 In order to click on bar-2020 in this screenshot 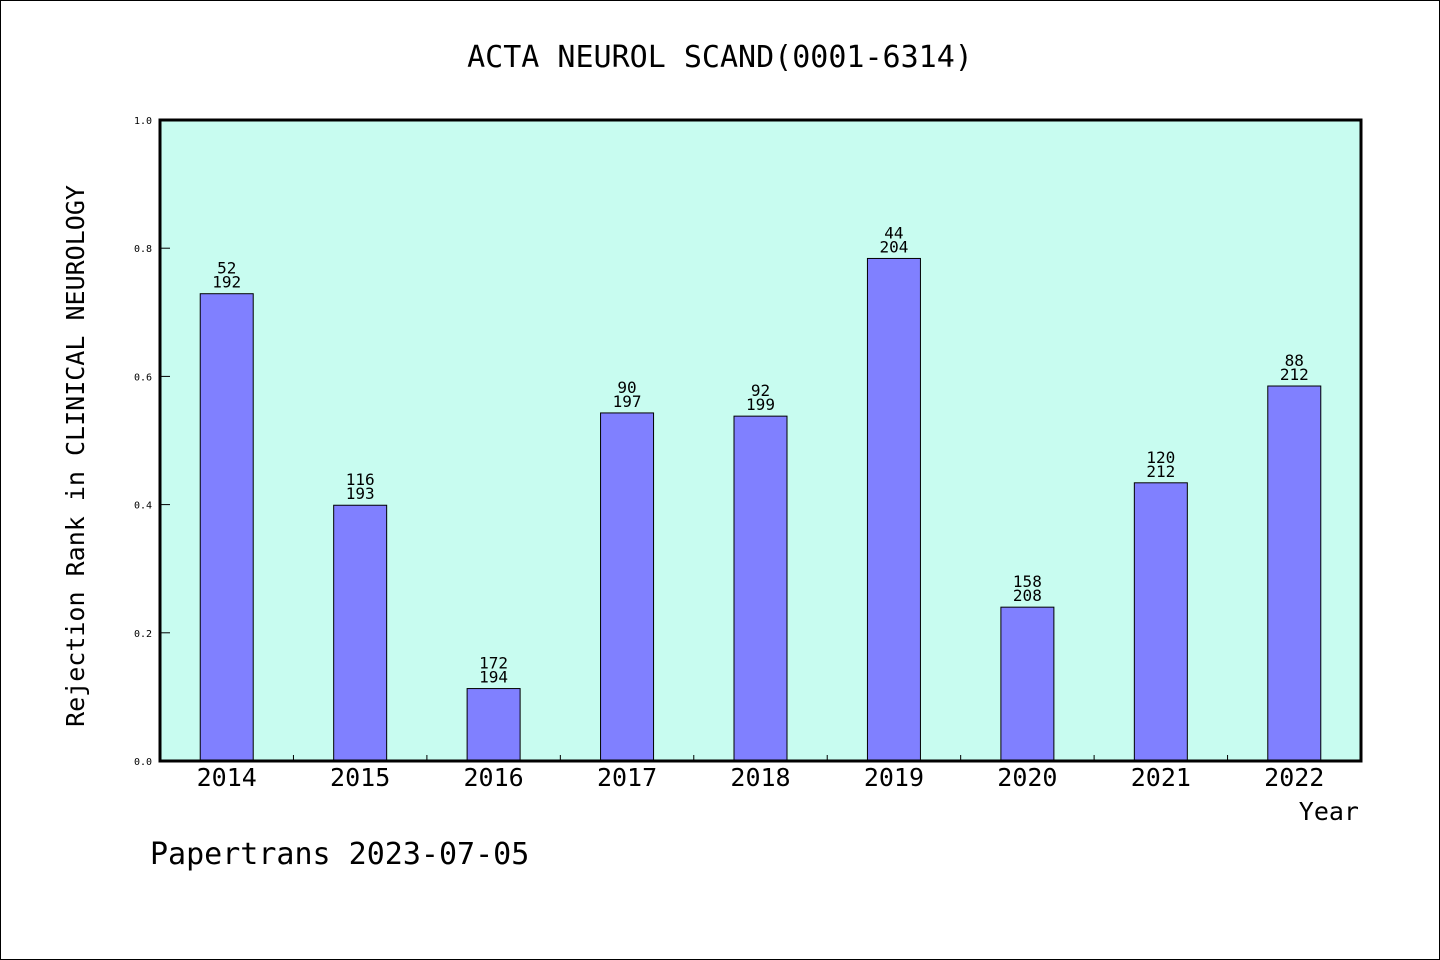, I will do `click(1027, 684)`.